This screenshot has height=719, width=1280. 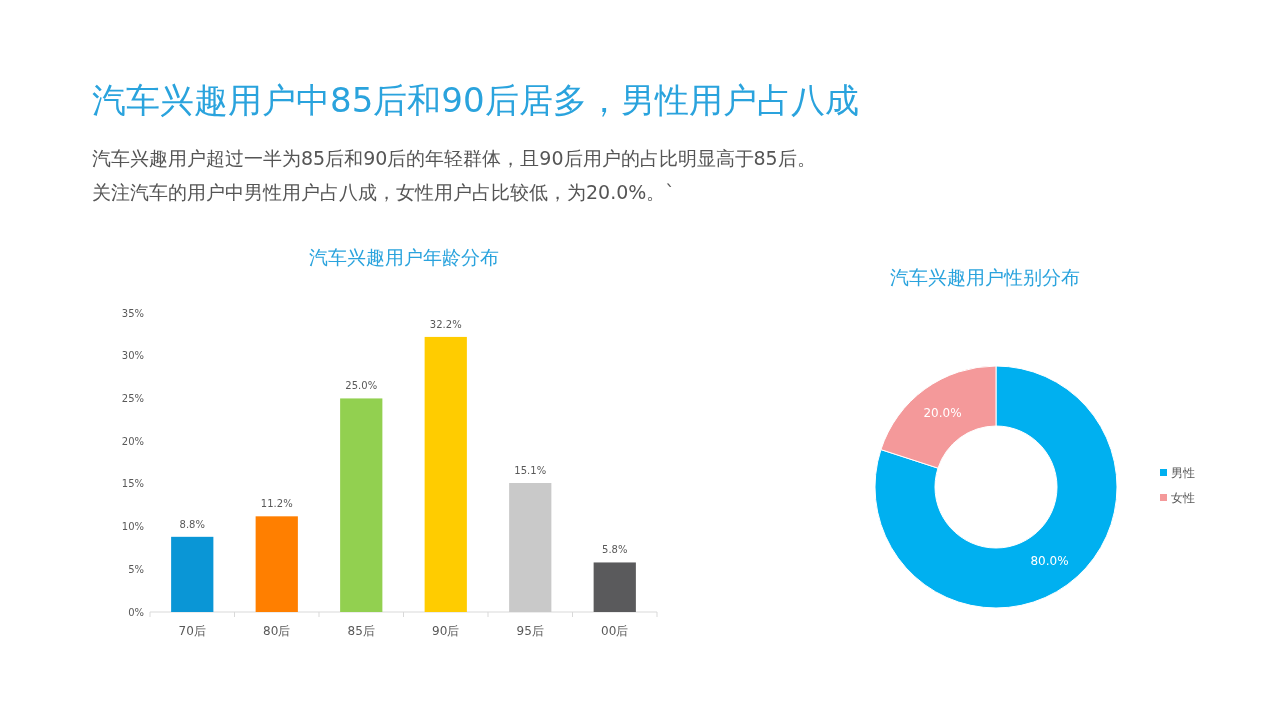 I want to click on data-label: 25.0%, so click(x=361, y=386).